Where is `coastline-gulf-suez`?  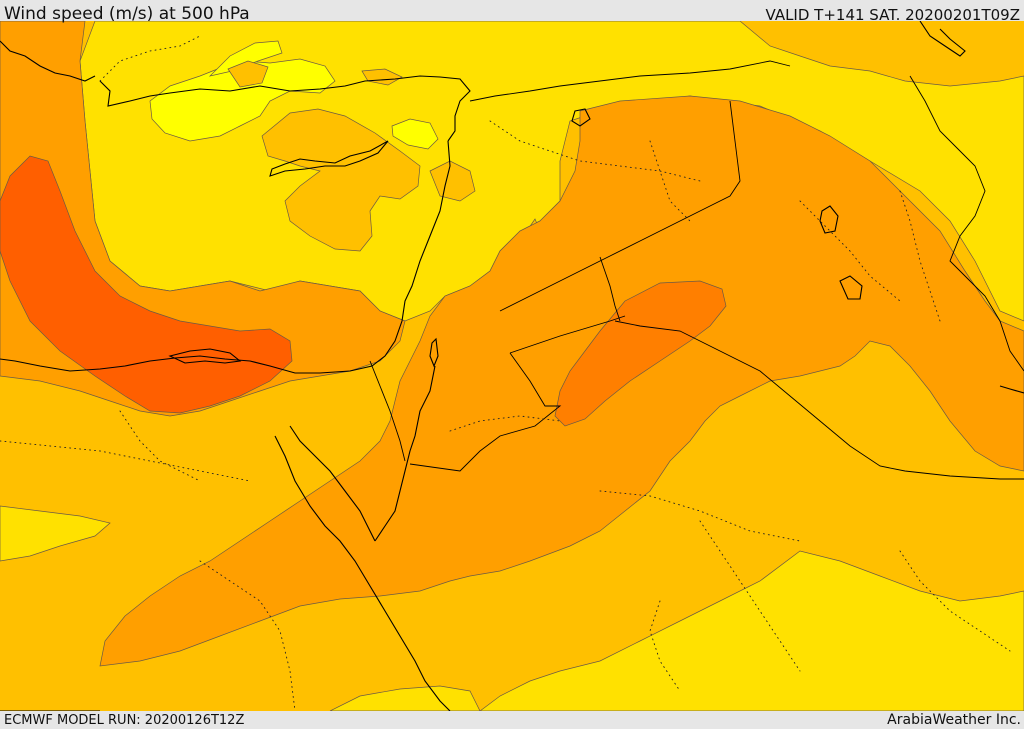
coastline-gulf-suez is located at coordinates (332, 483).